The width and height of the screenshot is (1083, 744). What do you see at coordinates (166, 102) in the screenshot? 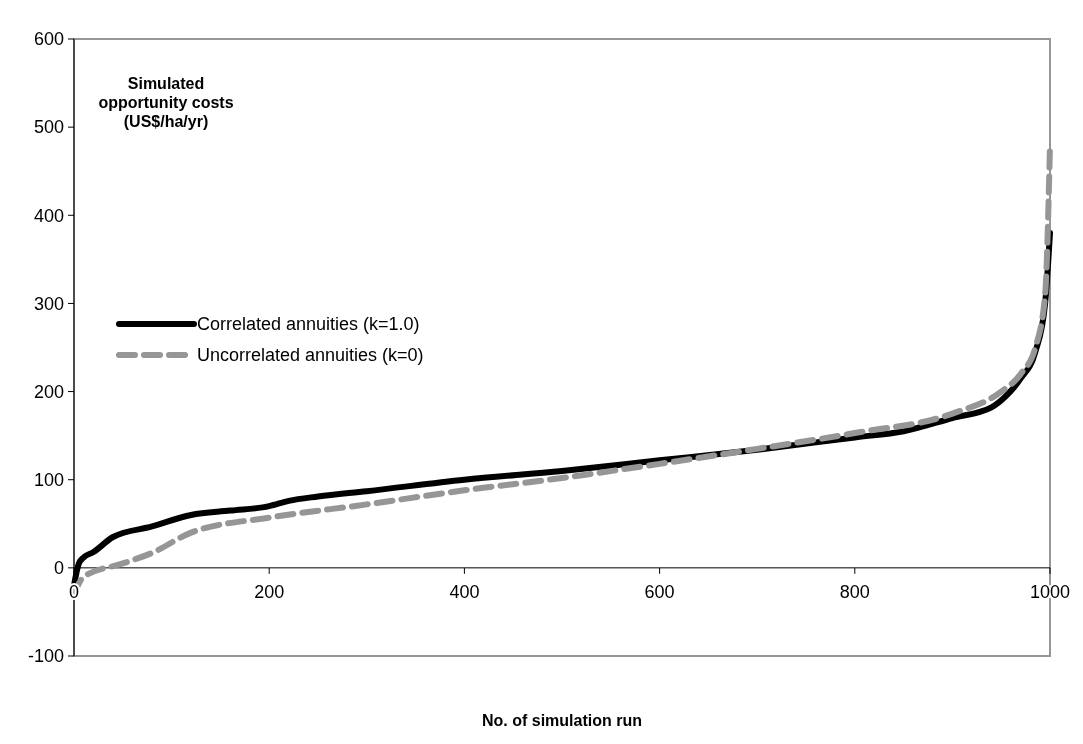
I see `y-axis-title: Simulated opportunity costs (US$/ha/yr)` at bounding box center [166, 102].